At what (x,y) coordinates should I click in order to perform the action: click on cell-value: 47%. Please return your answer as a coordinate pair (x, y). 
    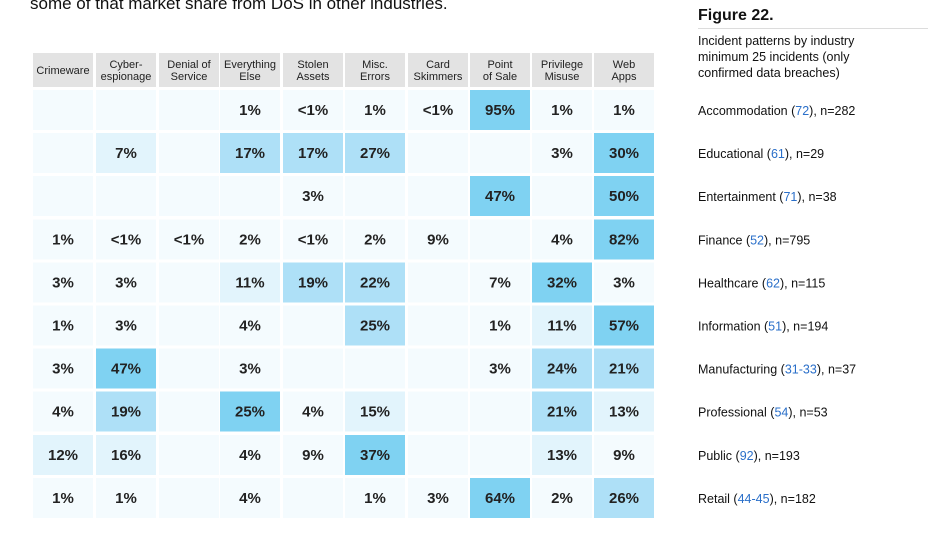
    Looking at the image, I should click on (500, 196).